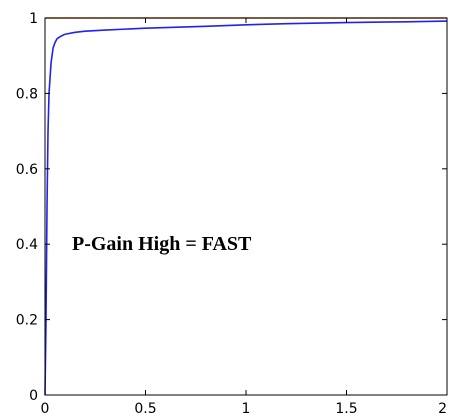 The image size is (455, 420). Describe the element at coordinates (45, 409) in the screenshot. I see `x-tick-label-0: 0` at that location.